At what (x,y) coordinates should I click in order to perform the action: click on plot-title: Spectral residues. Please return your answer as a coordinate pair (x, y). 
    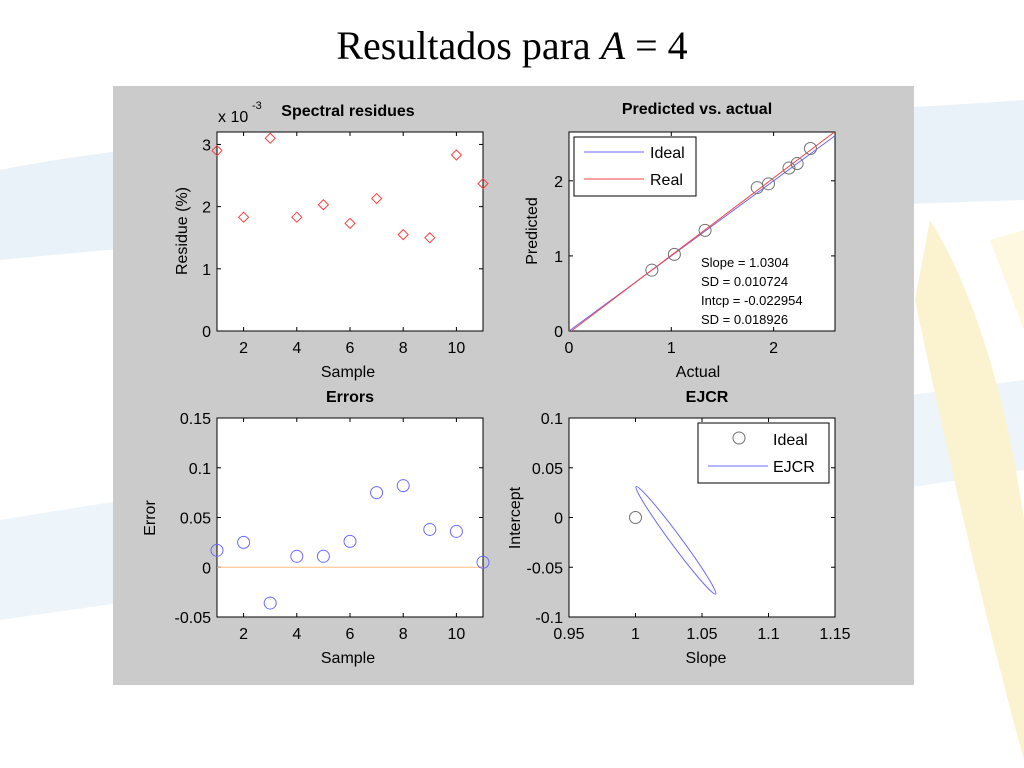
    Looking at the image, I should click on (348, 111).